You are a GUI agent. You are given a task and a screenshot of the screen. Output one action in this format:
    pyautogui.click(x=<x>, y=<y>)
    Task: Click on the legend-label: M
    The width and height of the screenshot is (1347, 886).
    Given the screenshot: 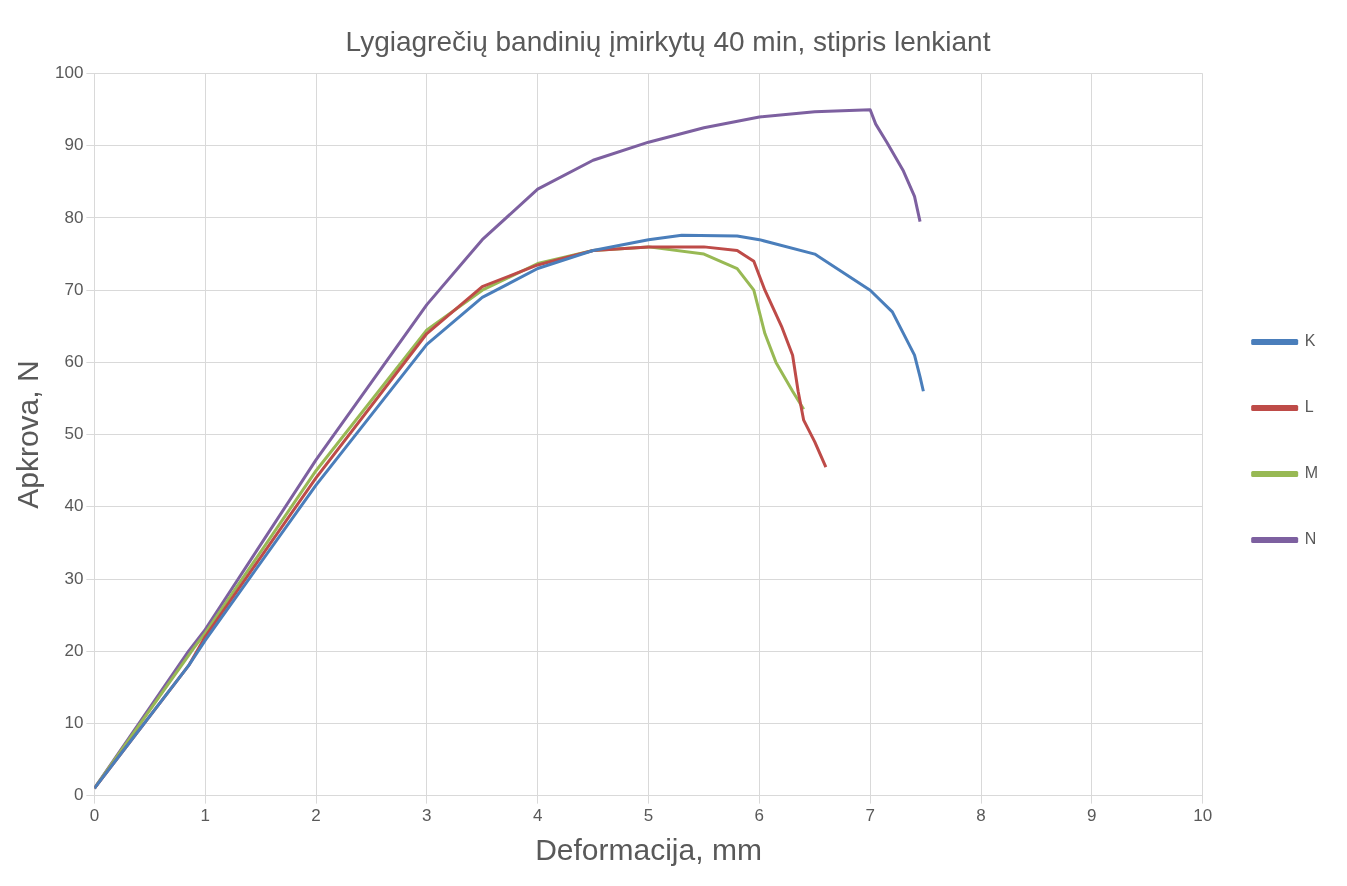 What is the action you would take?
    pyautogui.click(x=1311, y=473)
    